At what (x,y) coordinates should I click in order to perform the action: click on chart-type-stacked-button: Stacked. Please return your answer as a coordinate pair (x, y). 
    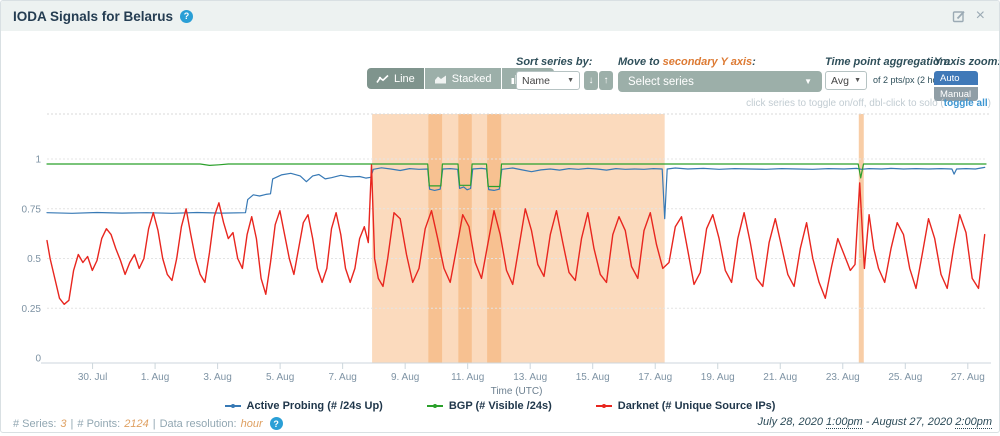
    Looking at the image, I should click on (462, 78).